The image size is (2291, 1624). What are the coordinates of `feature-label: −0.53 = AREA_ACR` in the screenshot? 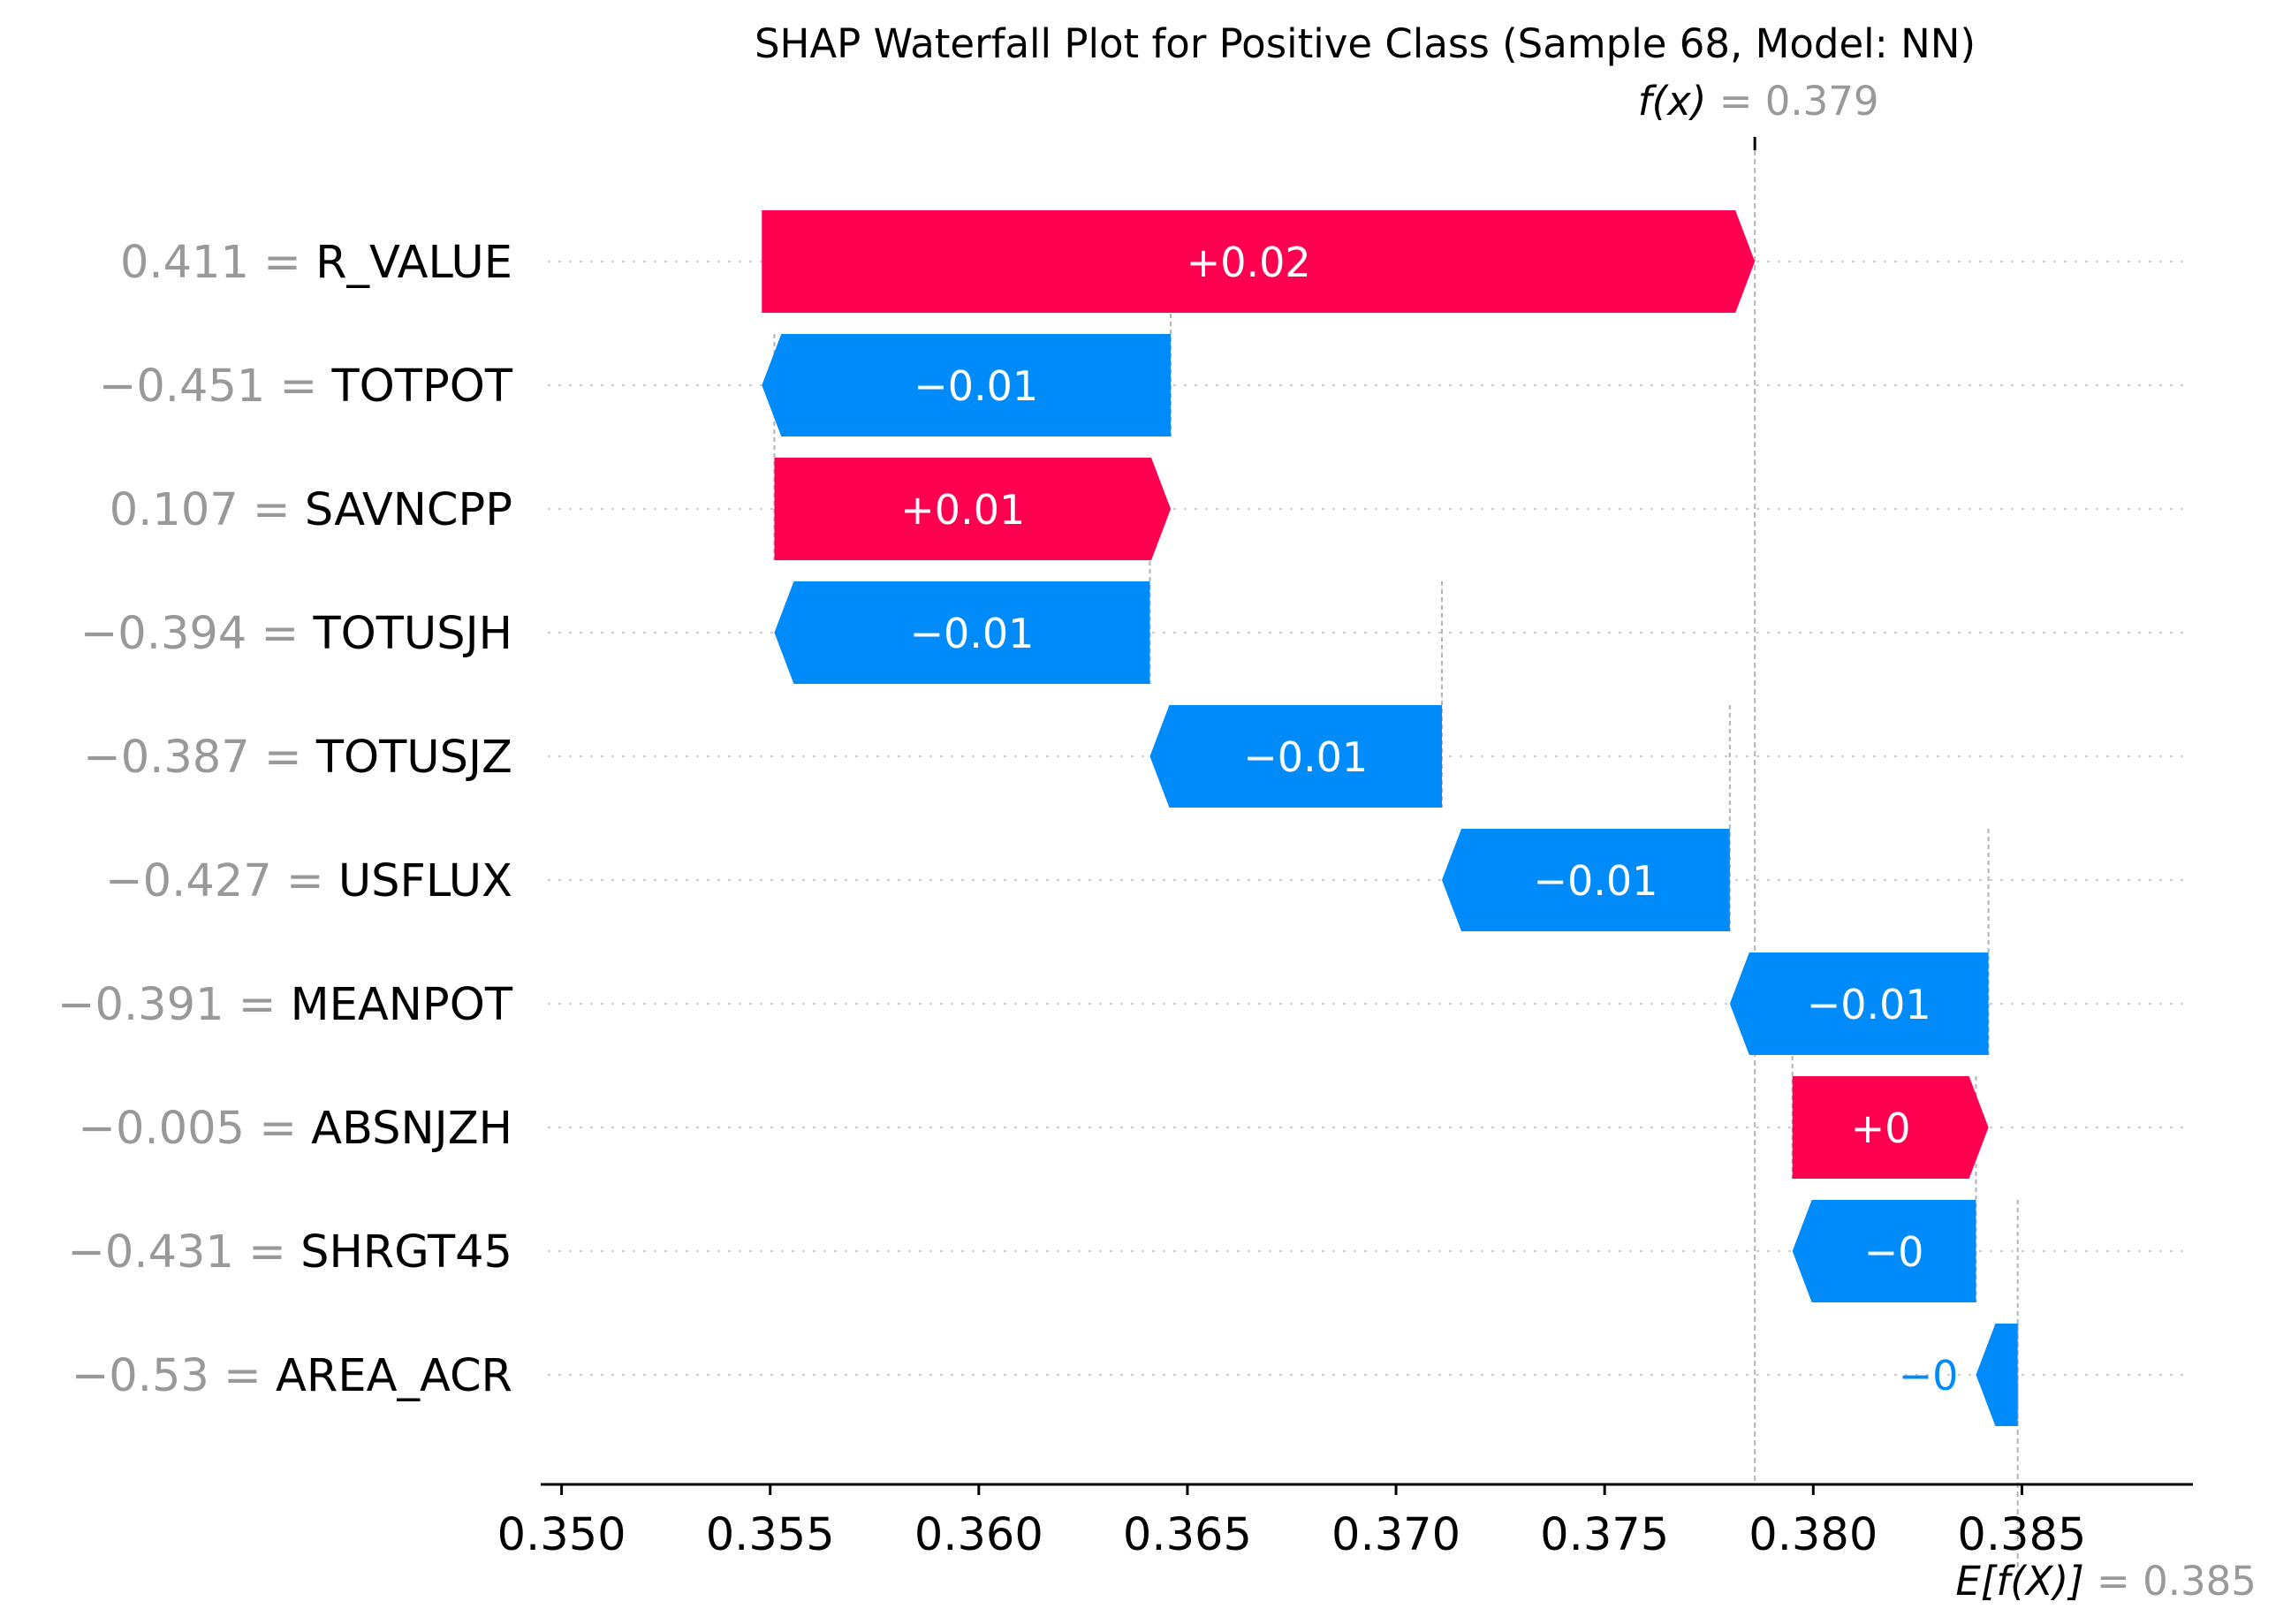 It's located at (292, 1376).